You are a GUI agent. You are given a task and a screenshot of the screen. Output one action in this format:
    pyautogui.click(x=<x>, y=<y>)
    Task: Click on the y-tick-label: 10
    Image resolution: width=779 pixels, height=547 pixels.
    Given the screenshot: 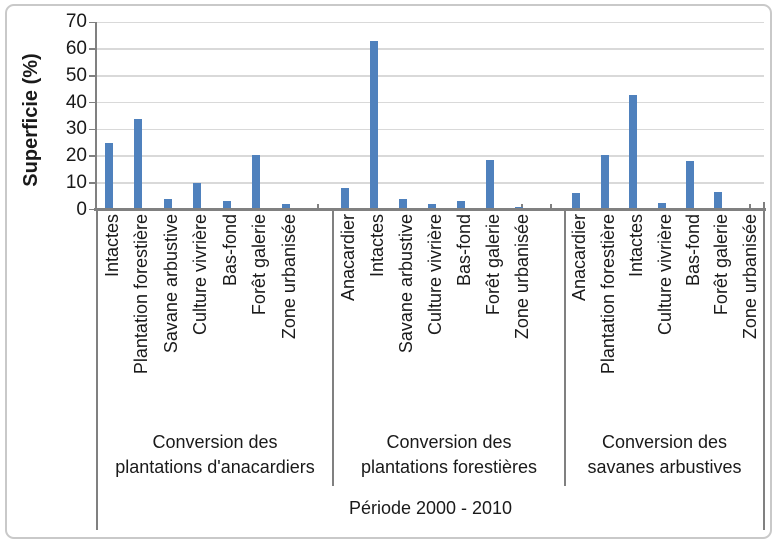 What is the action you would take?
    pyautogui.click(x=76, y=182)
    